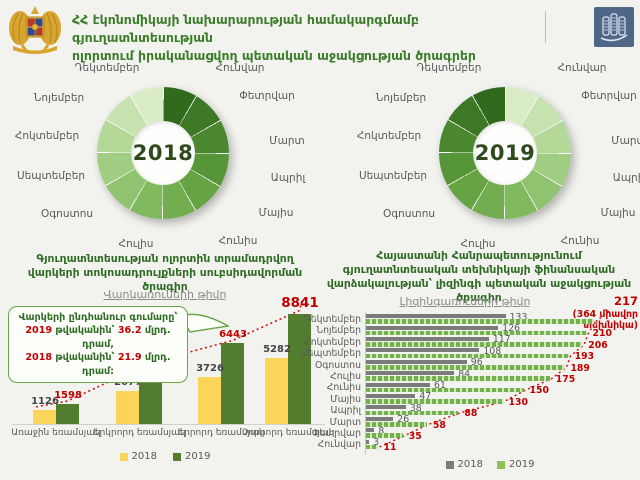 This screenshot has width=640, height=480. What do you see at coordinates (35, 30) in the screenshot?
I see `armenia-coat-of-arms-icon` at bounding box center [35, 30].